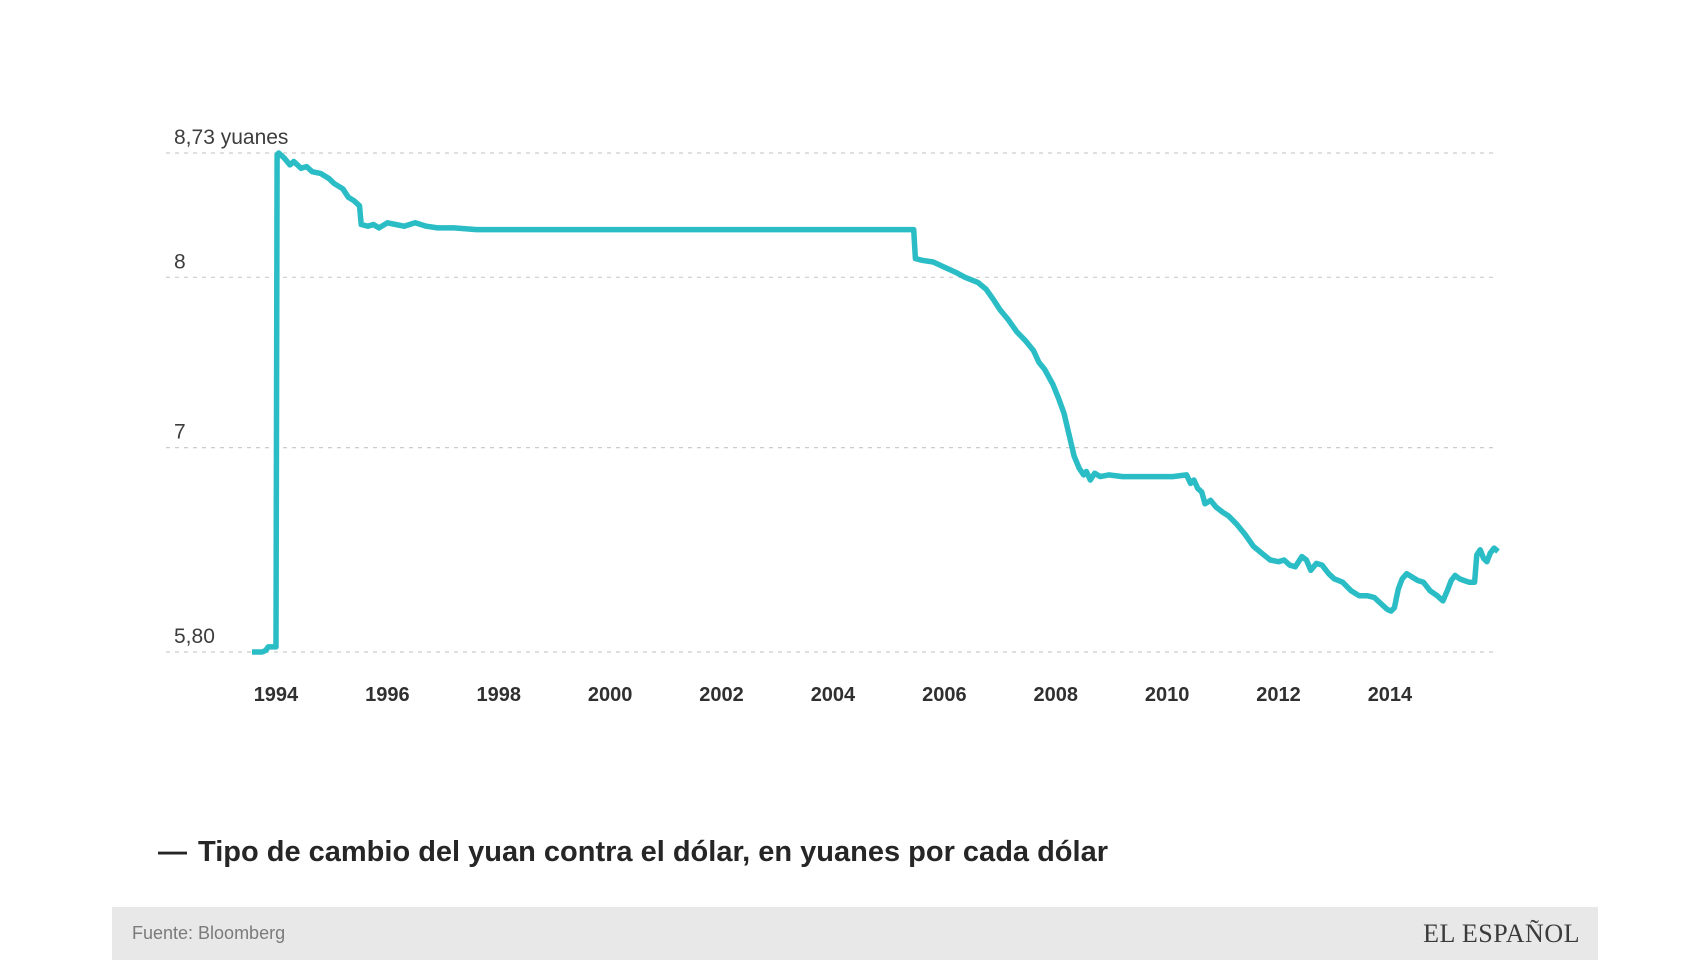 The image size is (1706, 960). Describe the element at coordinates (231, 137) in the screenshot. I see `y-axis-label: 8,73 yuanes` at that location.